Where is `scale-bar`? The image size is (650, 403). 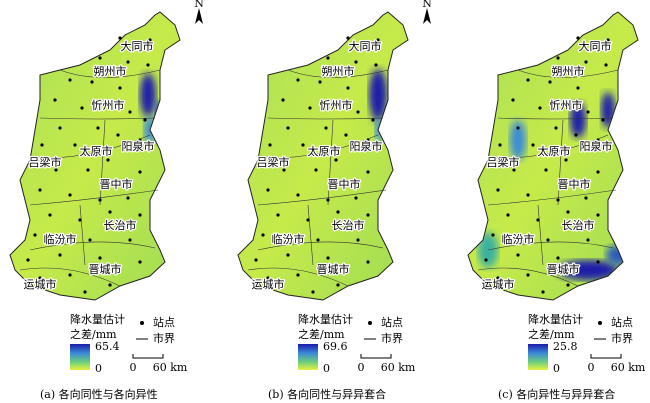 scale-bar is located at coordinates (376, 356).